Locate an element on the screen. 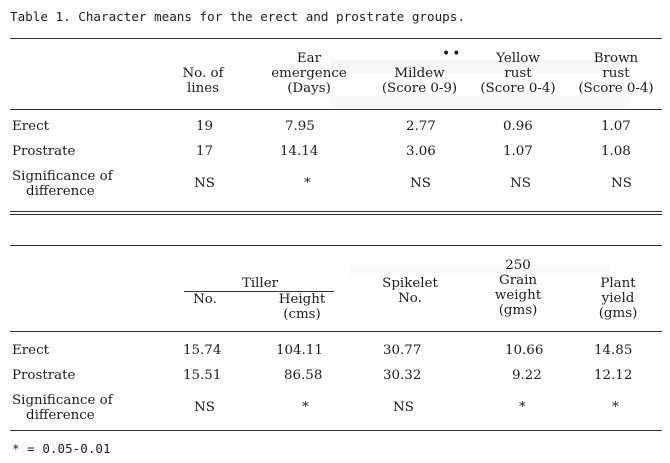 This screenshot has height=463, width=670. header-ear-emergence: Ear emergence (Days) is located at coordinates (309, 73).